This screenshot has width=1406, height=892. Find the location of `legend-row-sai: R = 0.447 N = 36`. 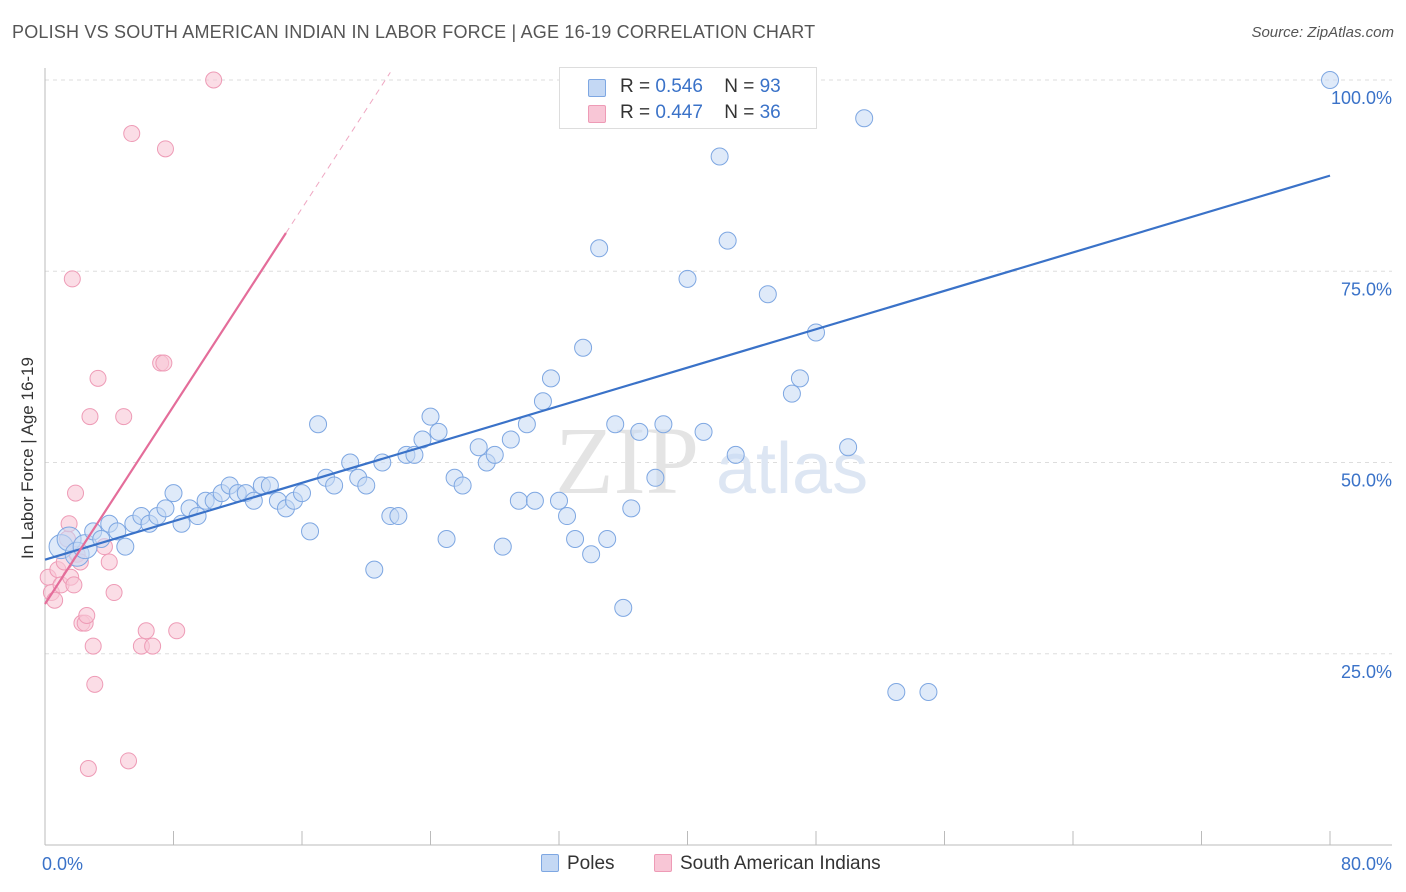

legend-row-sai: R = 0.447 N = 36 is located at coordinates (684, 113).